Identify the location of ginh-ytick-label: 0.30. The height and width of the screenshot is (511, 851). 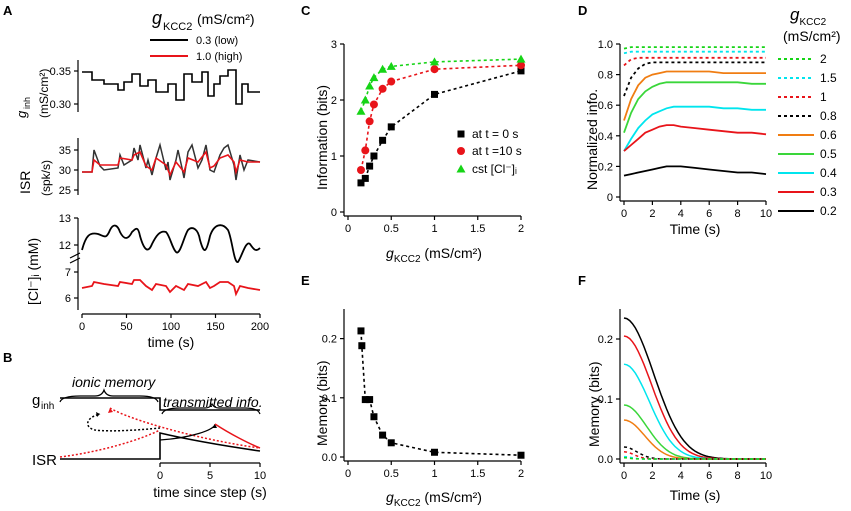
(60, 105).